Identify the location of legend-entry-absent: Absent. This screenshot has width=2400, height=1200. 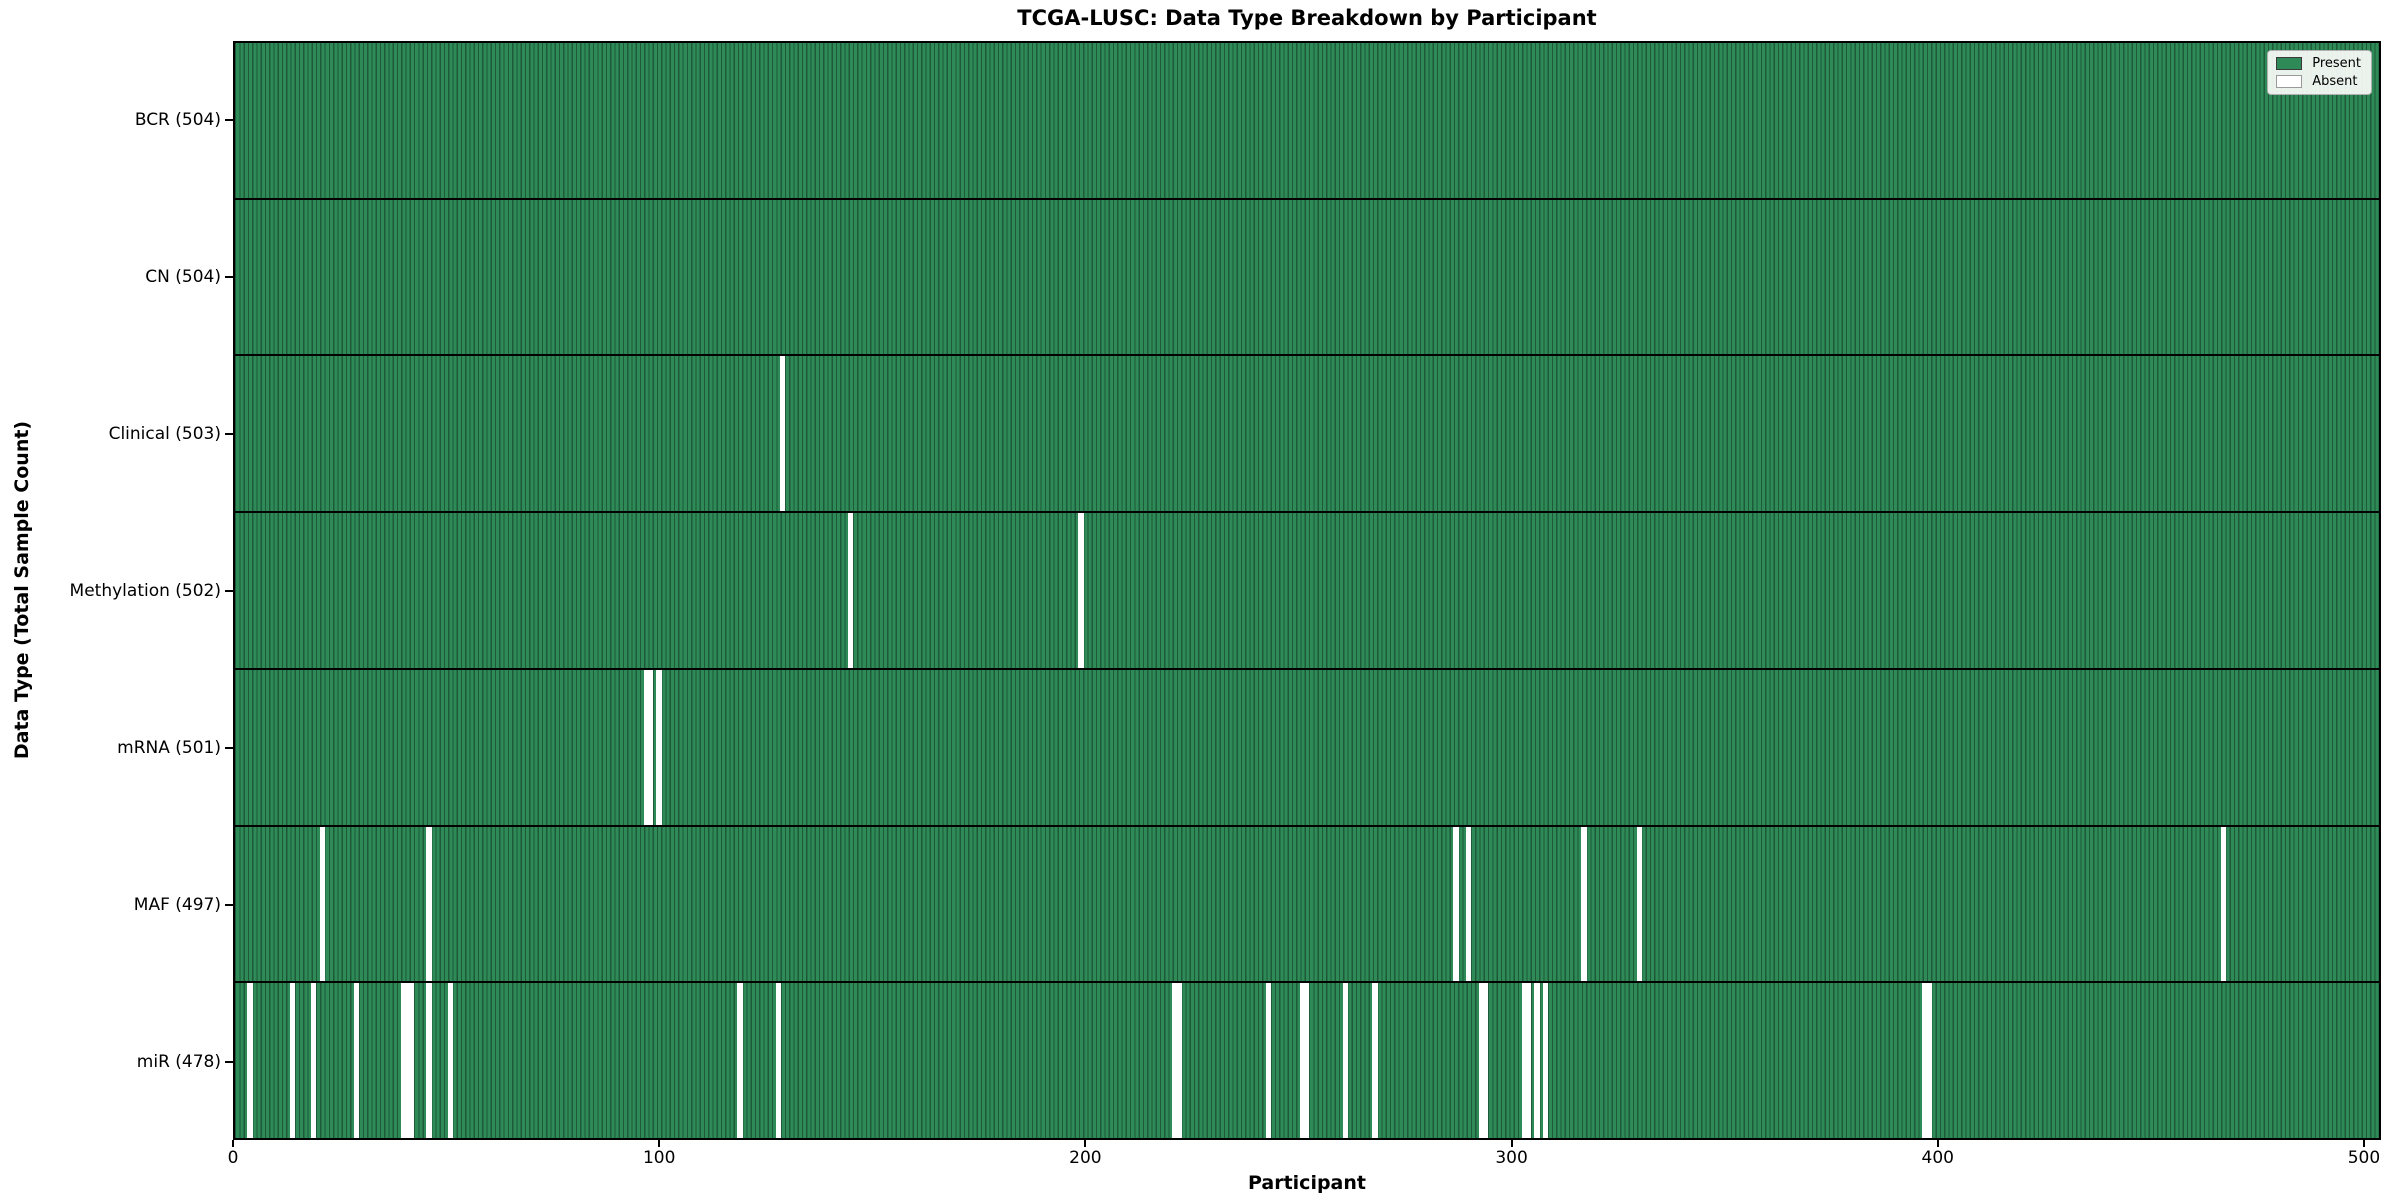
(2318, 81).